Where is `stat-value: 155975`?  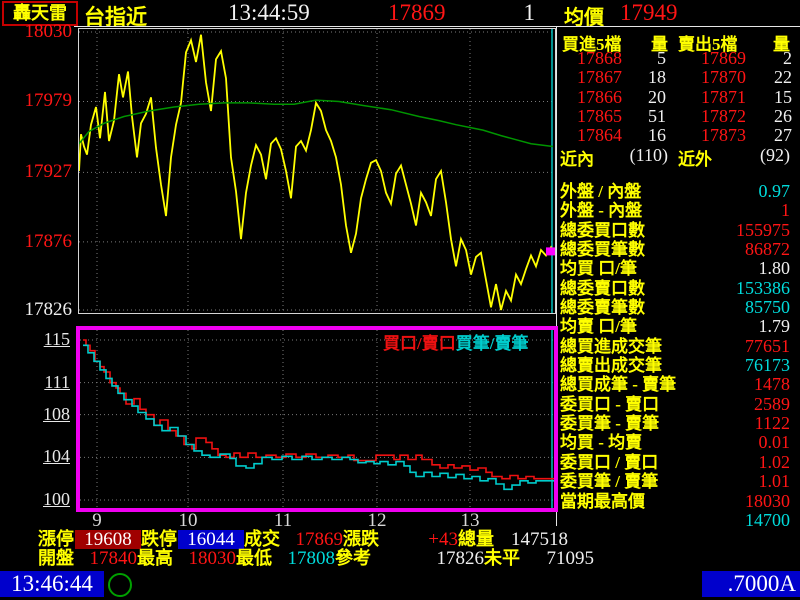 stat-value: 155975 is located at coordinates (763, 229).